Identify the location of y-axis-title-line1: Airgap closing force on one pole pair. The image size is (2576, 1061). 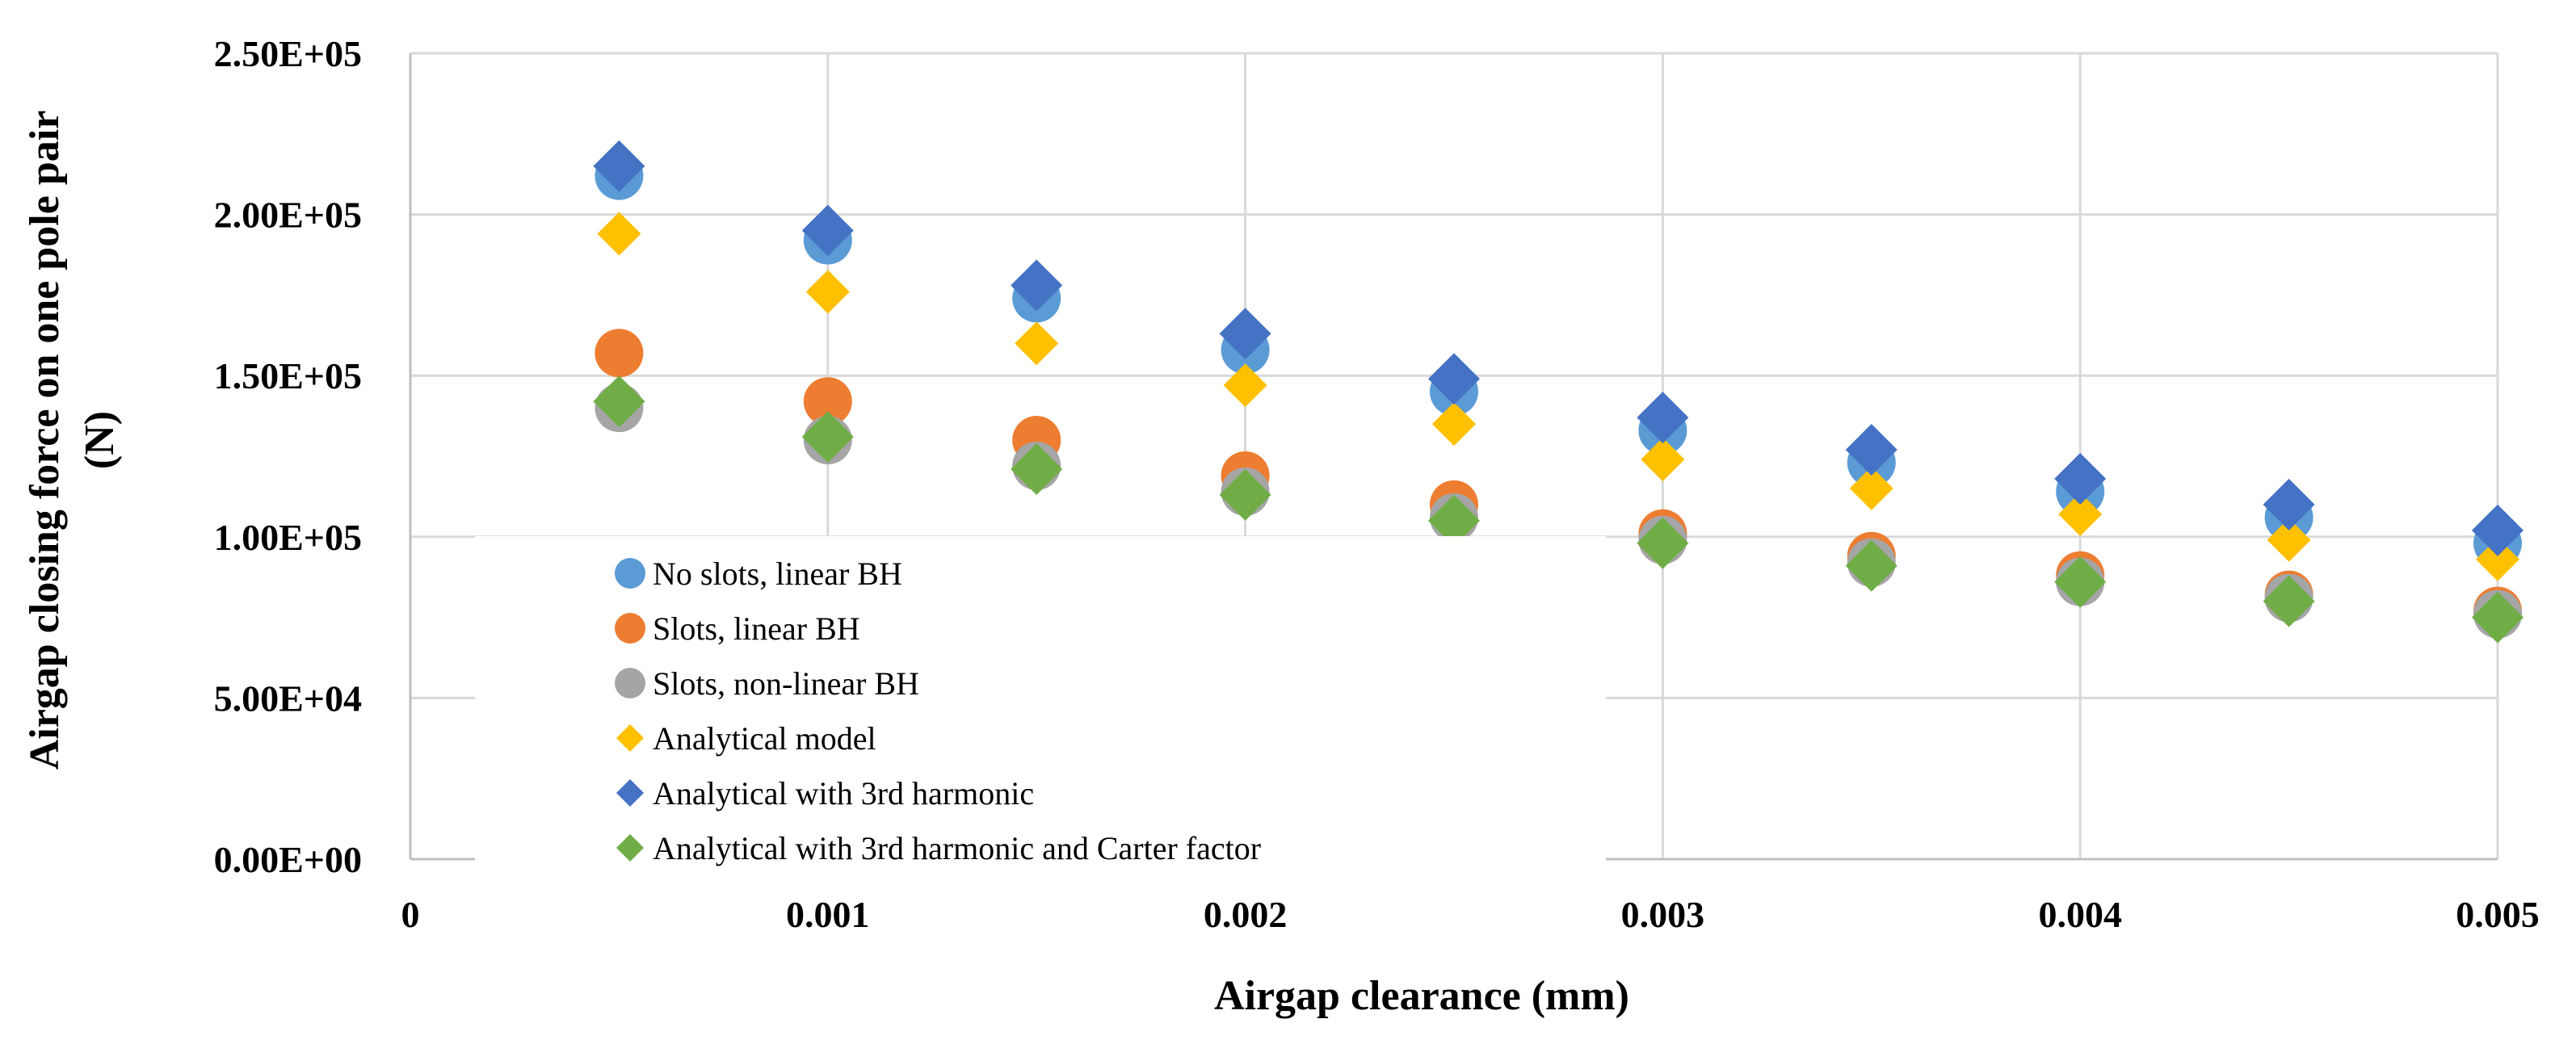
(45, 440).